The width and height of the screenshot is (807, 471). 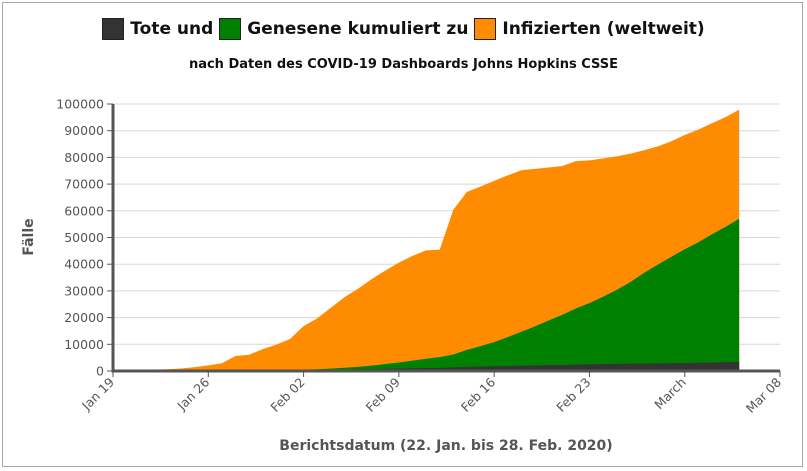 What do you see at coordinates (80, 104) in the screenshot?
I see `y-tick-label-10: 100000` at bounding box center [80, 104].